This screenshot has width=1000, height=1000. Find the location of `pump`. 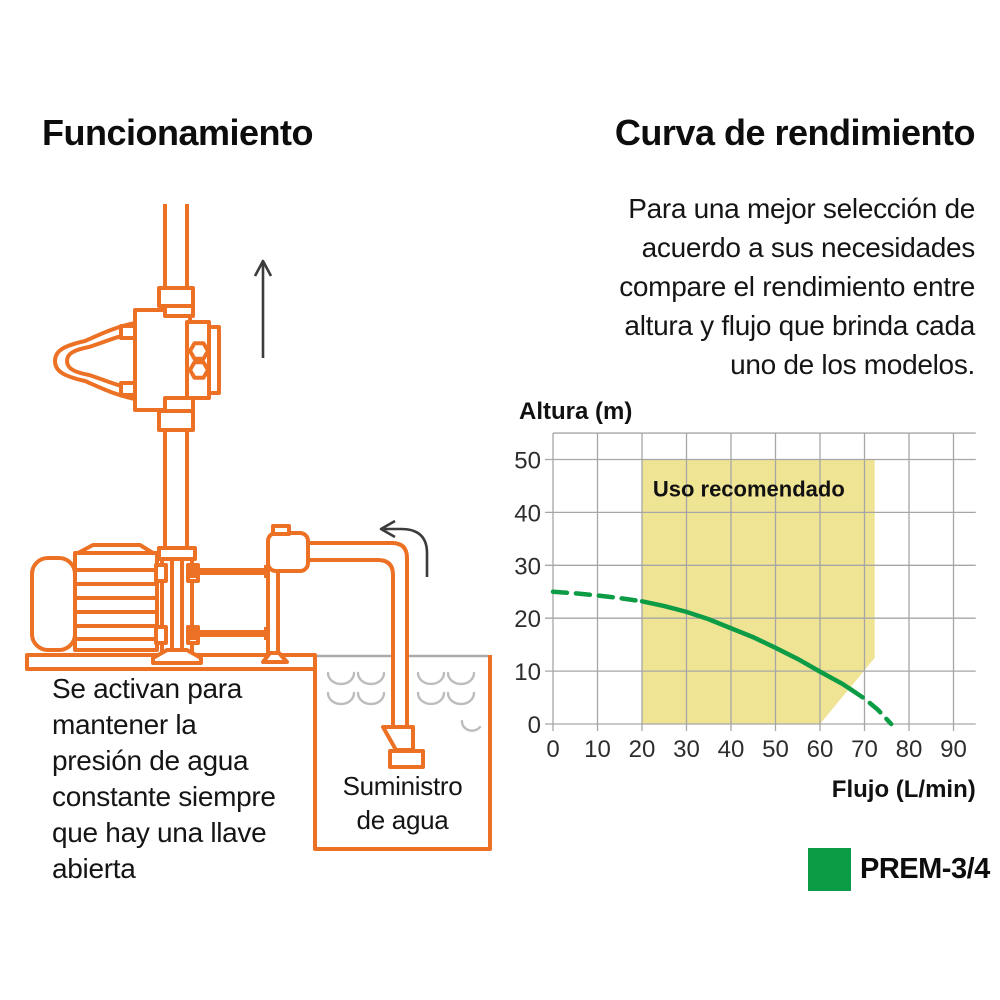

pump is located at coordinates (170, 594).